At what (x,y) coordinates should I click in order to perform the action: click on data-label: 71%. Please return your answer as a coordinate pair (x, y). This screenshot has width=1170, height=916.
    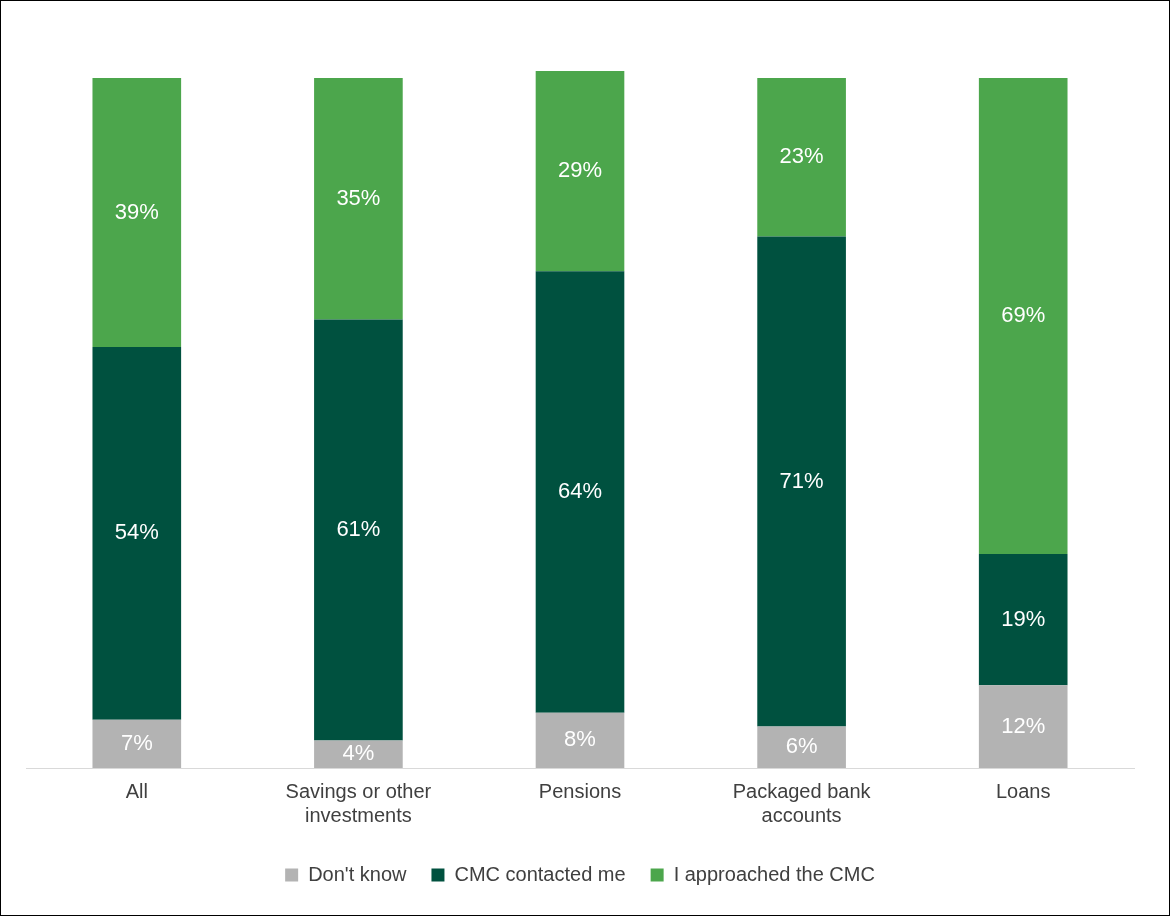
    Looking at the image, I should click on (801, 480).